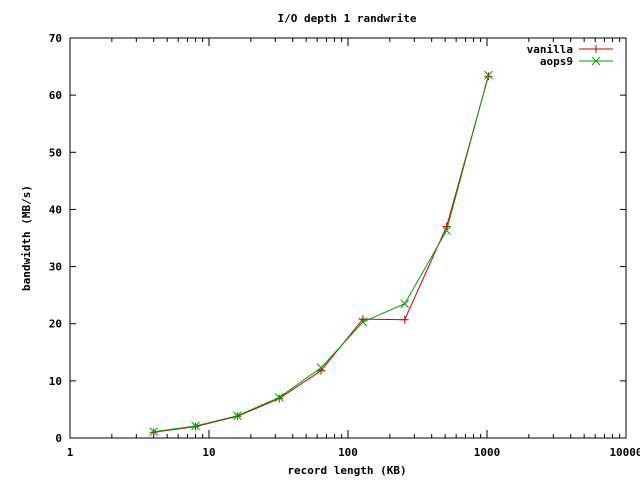  What do you see at coordinates (26, 238) in the screenshot?
I see `y-axis-label: bandwidth (MB/s)` at bounding box center [26, 238].